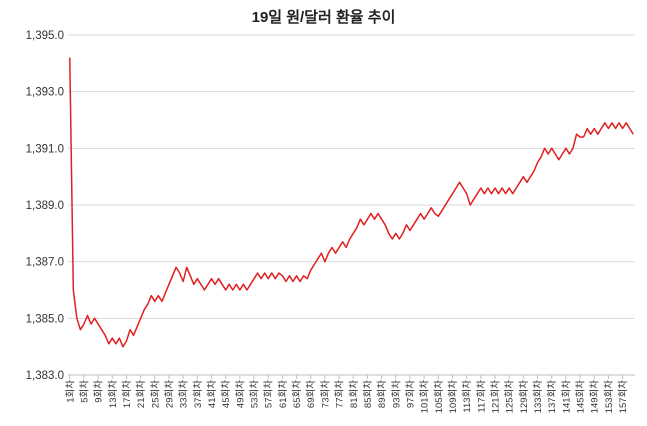 The height and width of the screenshot is (426, 647). What do you see at coordinates (510, 397) in the screenshot?
I see `x-tick-label: 125회차` at bounding box center [510, 397].